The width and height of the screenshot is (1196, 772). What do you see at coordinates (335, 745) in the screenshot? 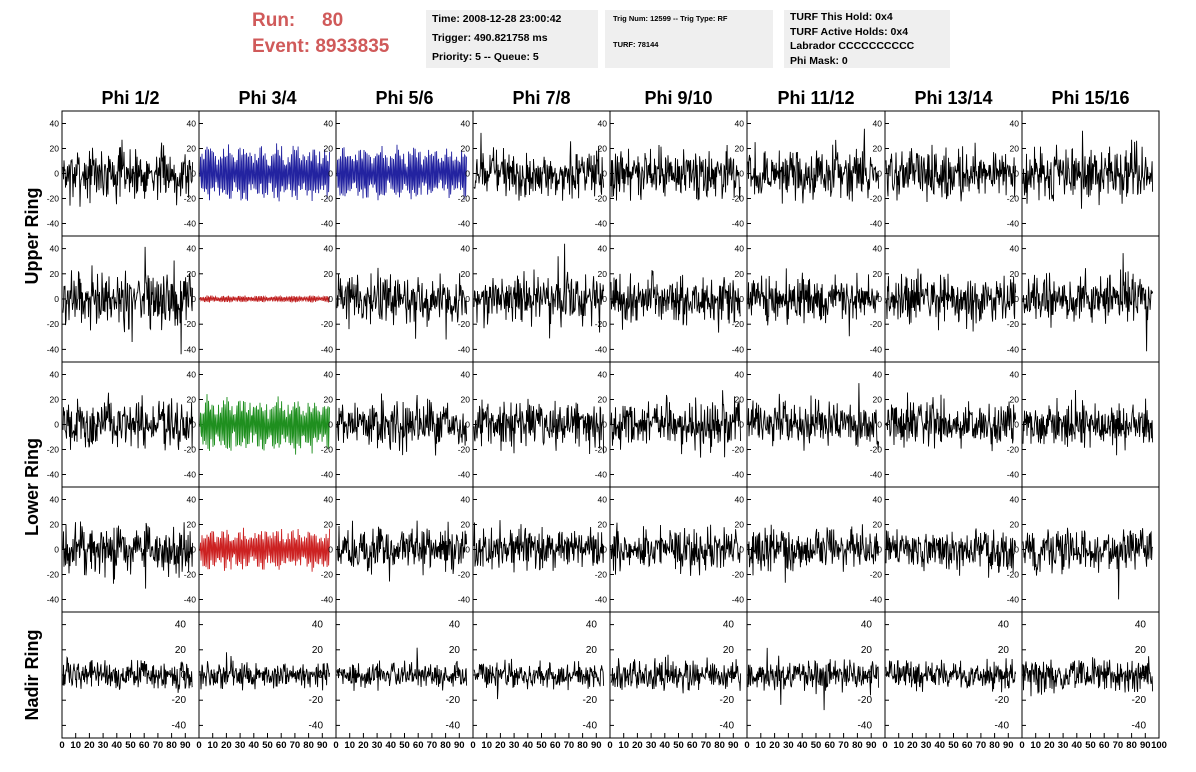
I see `x-tick-label: 0` at bounding box center [335, 745].